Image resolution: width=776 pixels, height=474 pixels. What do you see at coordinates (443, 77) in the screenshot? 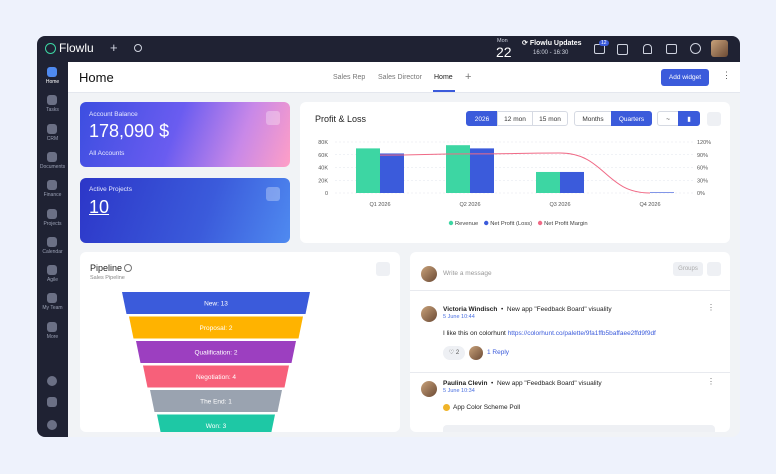
I see `tab-active: Home` at bounding box center [443, 77].